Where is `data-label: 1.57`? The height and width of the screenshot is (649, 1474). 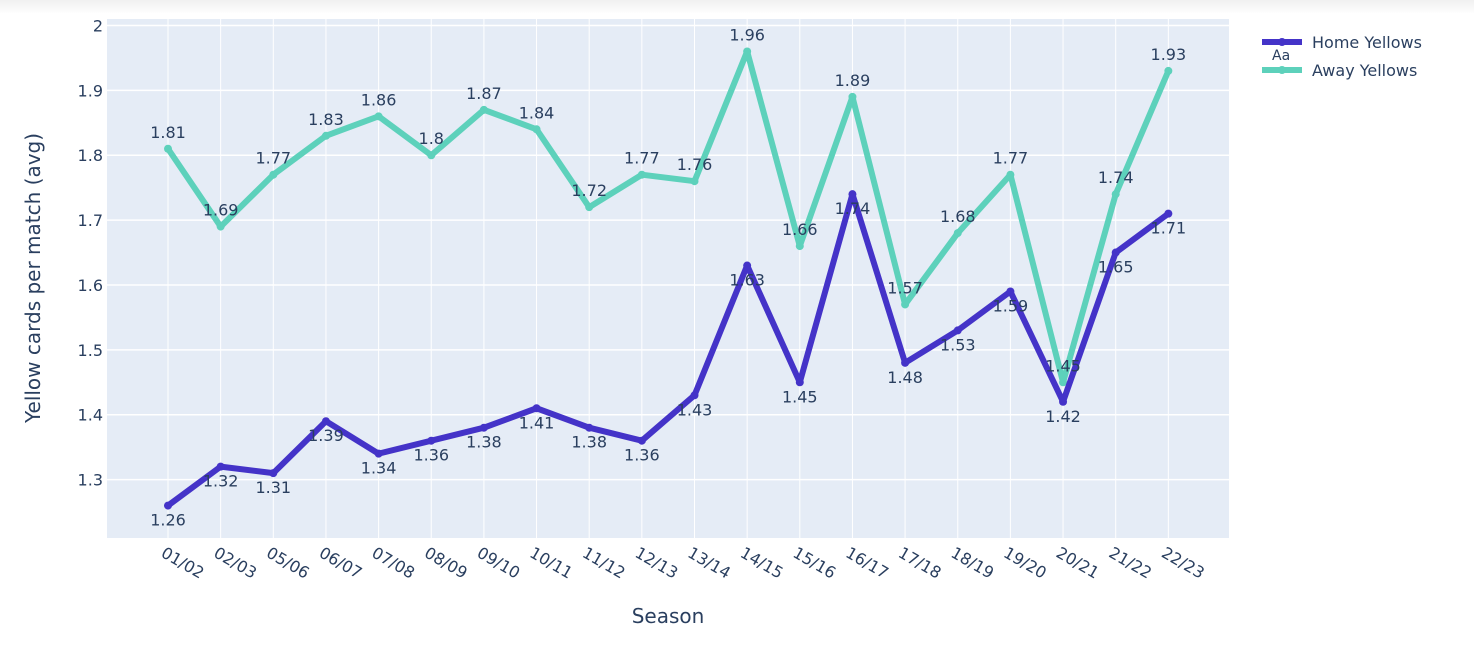
data-label: 1.57 is located at coordinates (905, 287).